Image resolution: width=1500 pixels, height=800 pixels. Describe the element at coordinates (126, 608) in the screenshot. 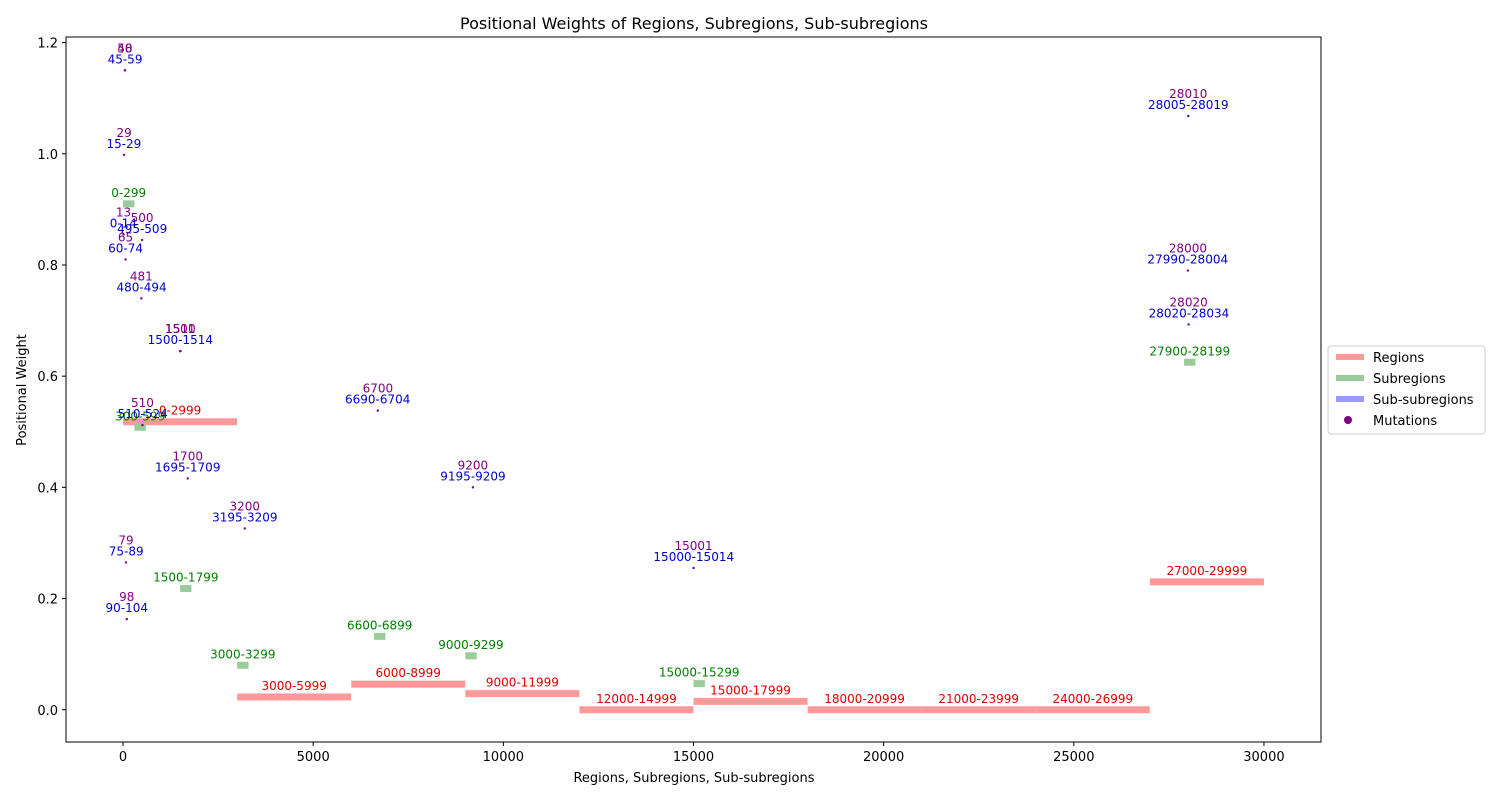

I see `subsubregion-label: 90-104` at that location.